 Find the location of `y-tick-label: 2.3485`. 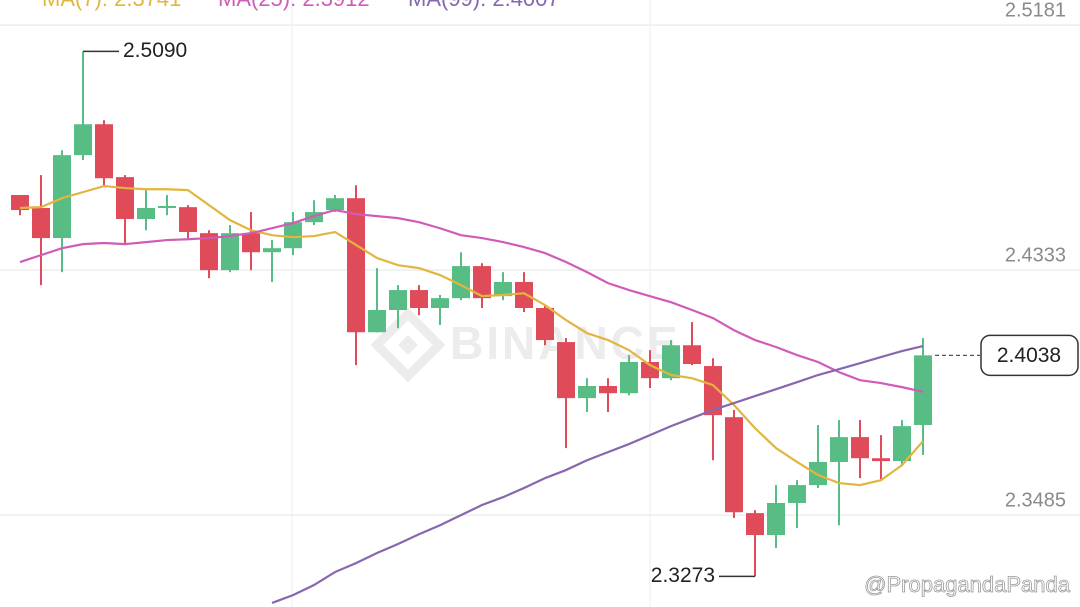

y-tick-label: 2.3485 is located at coordinates (1035, 500).